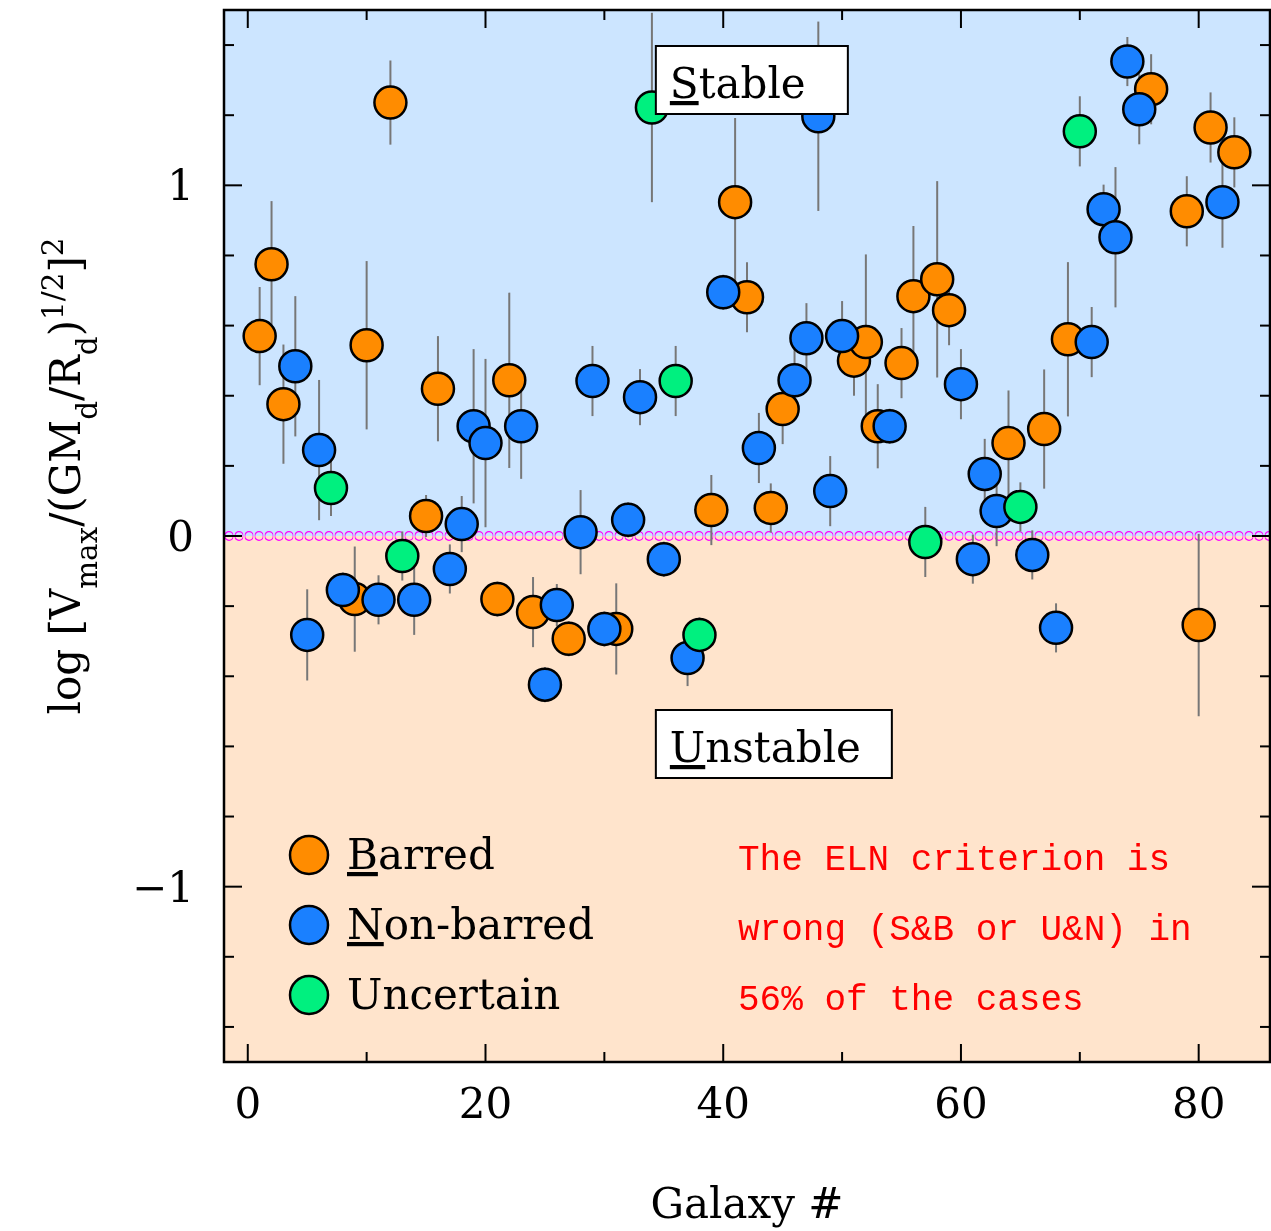 Image resolution: width=1271 pixels, height=1231 pixels. I want to click on x-tick-label: 0, so click(248, 1103).